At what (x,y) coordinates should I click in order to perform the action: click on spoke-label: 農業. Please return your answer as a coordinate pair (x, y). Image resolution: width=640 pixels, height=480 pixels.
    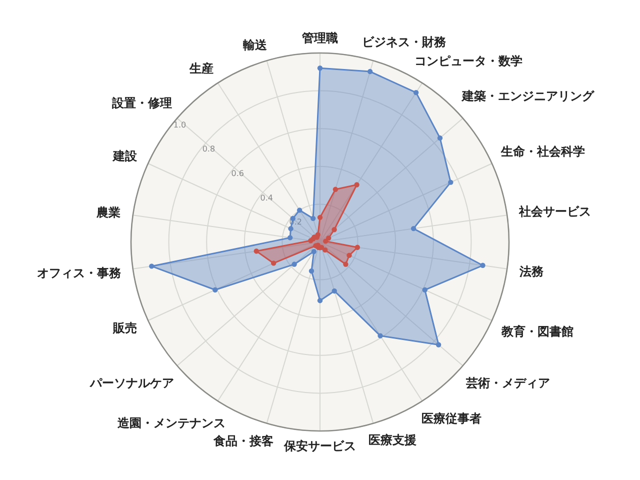
    Looking at the image, I should click on (108, 213).